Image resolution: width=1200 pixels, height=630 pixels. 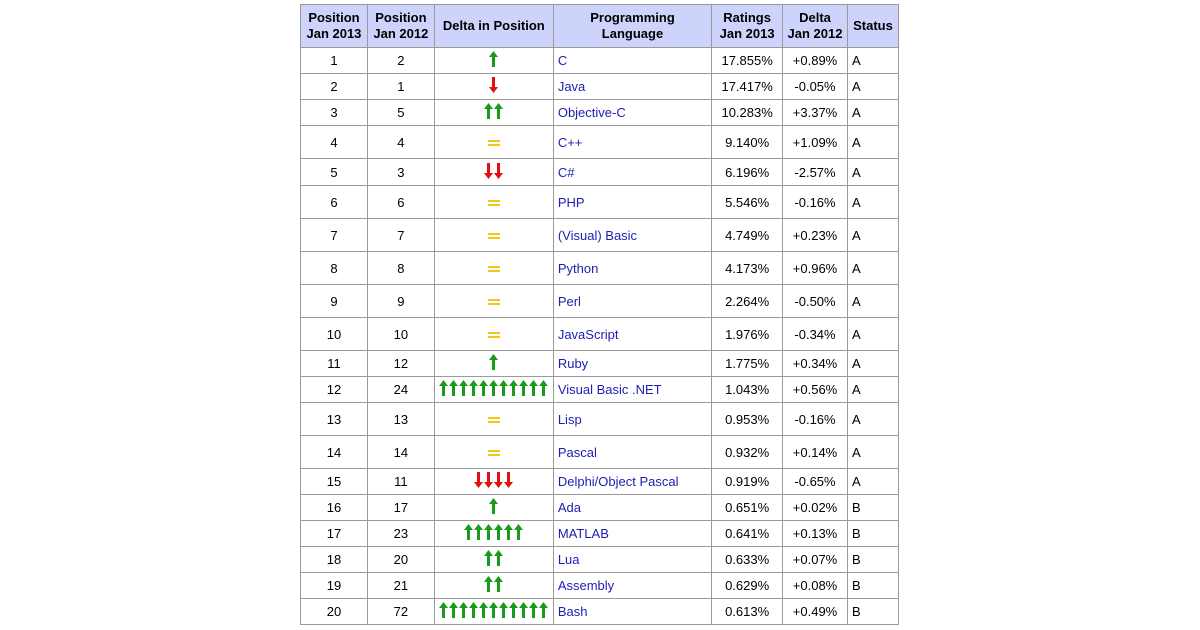 What do you see at coordinates (334, 559) in the screenshot?
I see `cell-pos2013: 18` at bounding box center [334, 559].